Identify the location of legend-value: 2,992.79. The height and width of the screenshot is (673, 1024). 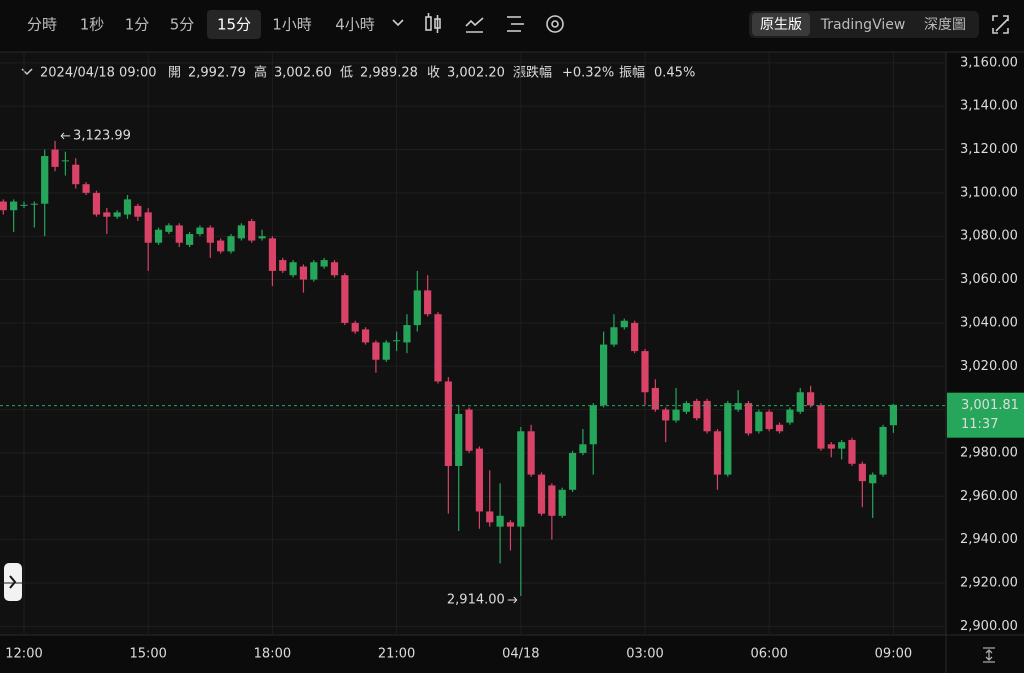
(217, 73).